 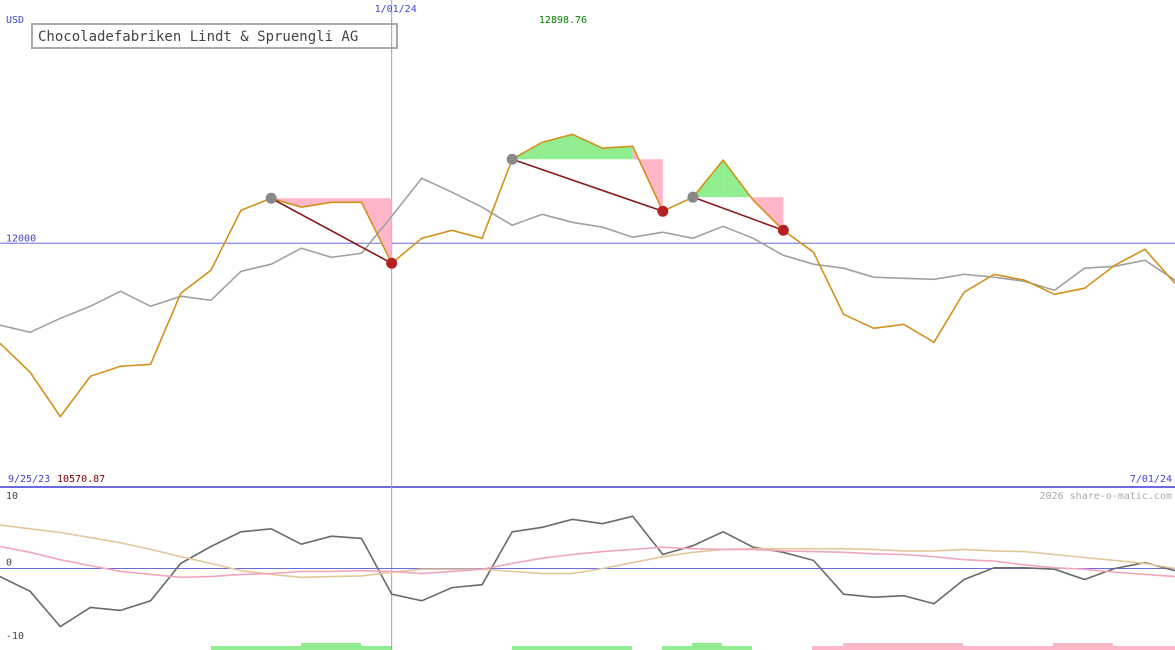 What do you see at coordinates (21, 238) in the screenshot?
I see `y-tick-label: 12000` at bounding box center [21, 238].